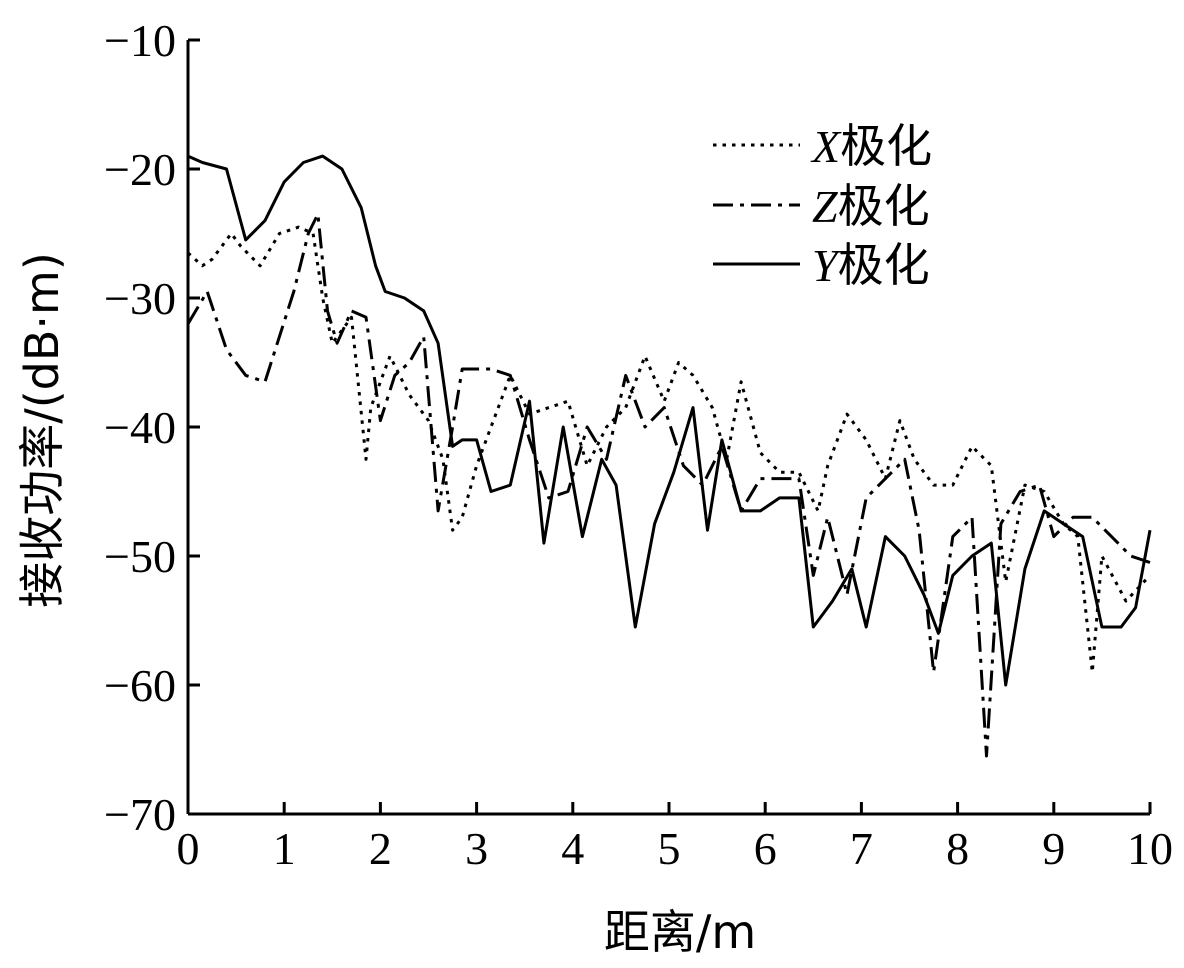 This screenshot has width=1184, height=968. What do you see at coordinates (680, 932) in the screenshot?
I see `x-axis-title: 距离/m` at bounding box center [680, 932].